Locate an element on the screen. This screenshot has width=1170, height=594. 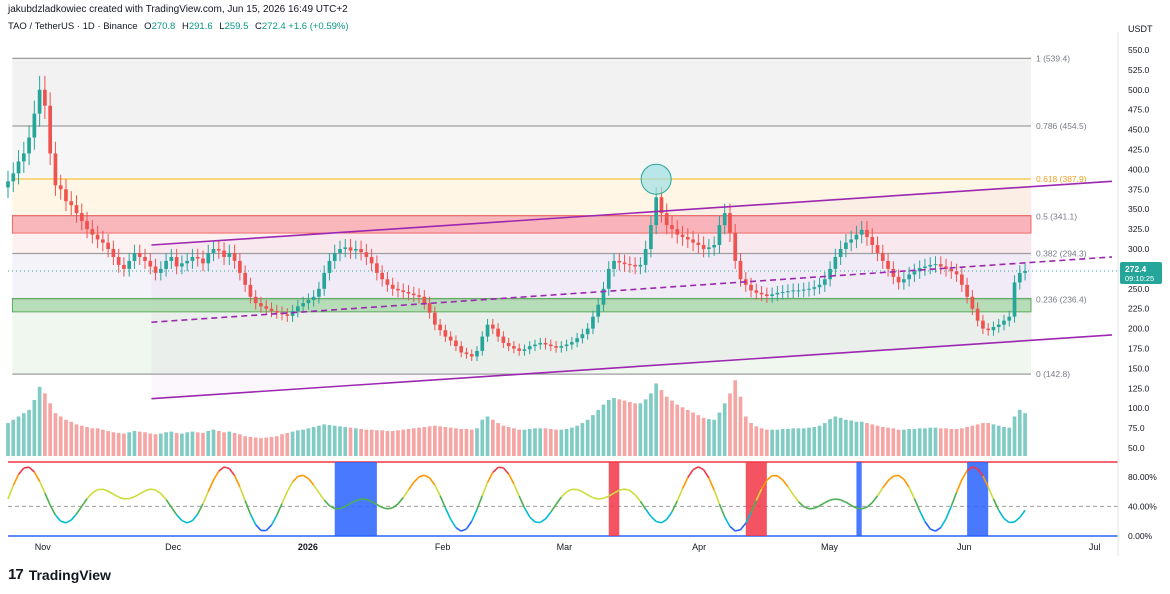
current-price-value: 272.4 is located at coordinates (1136, 269).